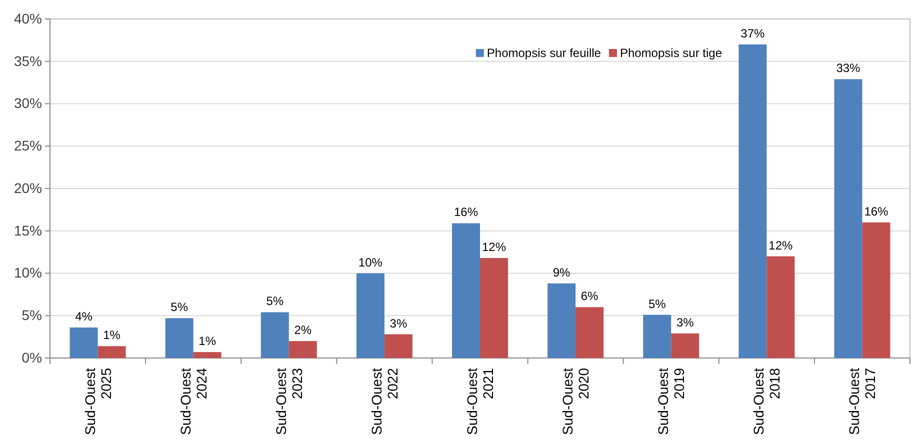 The height and width of the screenshot is (442, 918). Describe the element at coordinates (32, 357) in the screenshot. I see `y-tick-label: 0%` at that location.